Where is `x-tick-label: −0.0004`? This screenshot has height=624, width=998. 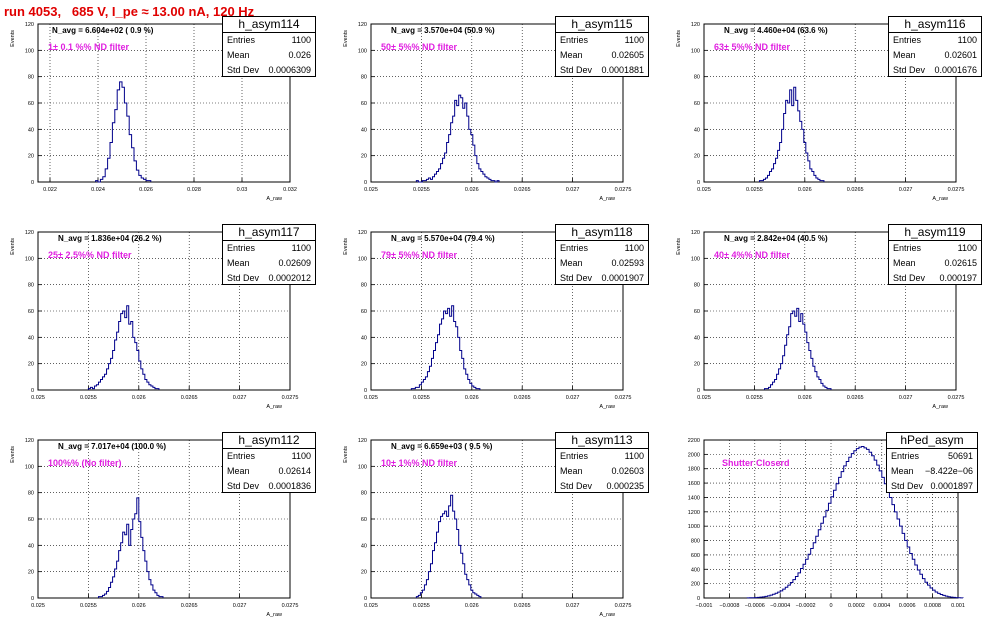 x-tick-label: −0.0004 is located at coordinates (780, 606).